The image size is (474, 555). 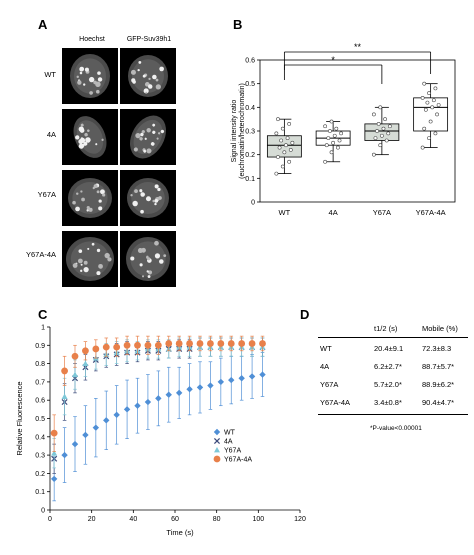 What do you see at coordinates (440, 328) in the screenshot?
I see `table-header-mobile: Mobile (%)` at bounding box center [440, 328].